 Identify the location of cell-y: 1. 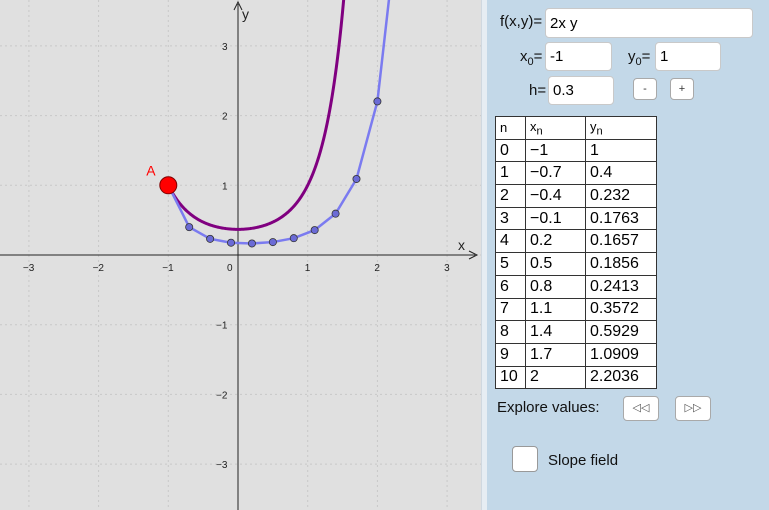
(621, 150).